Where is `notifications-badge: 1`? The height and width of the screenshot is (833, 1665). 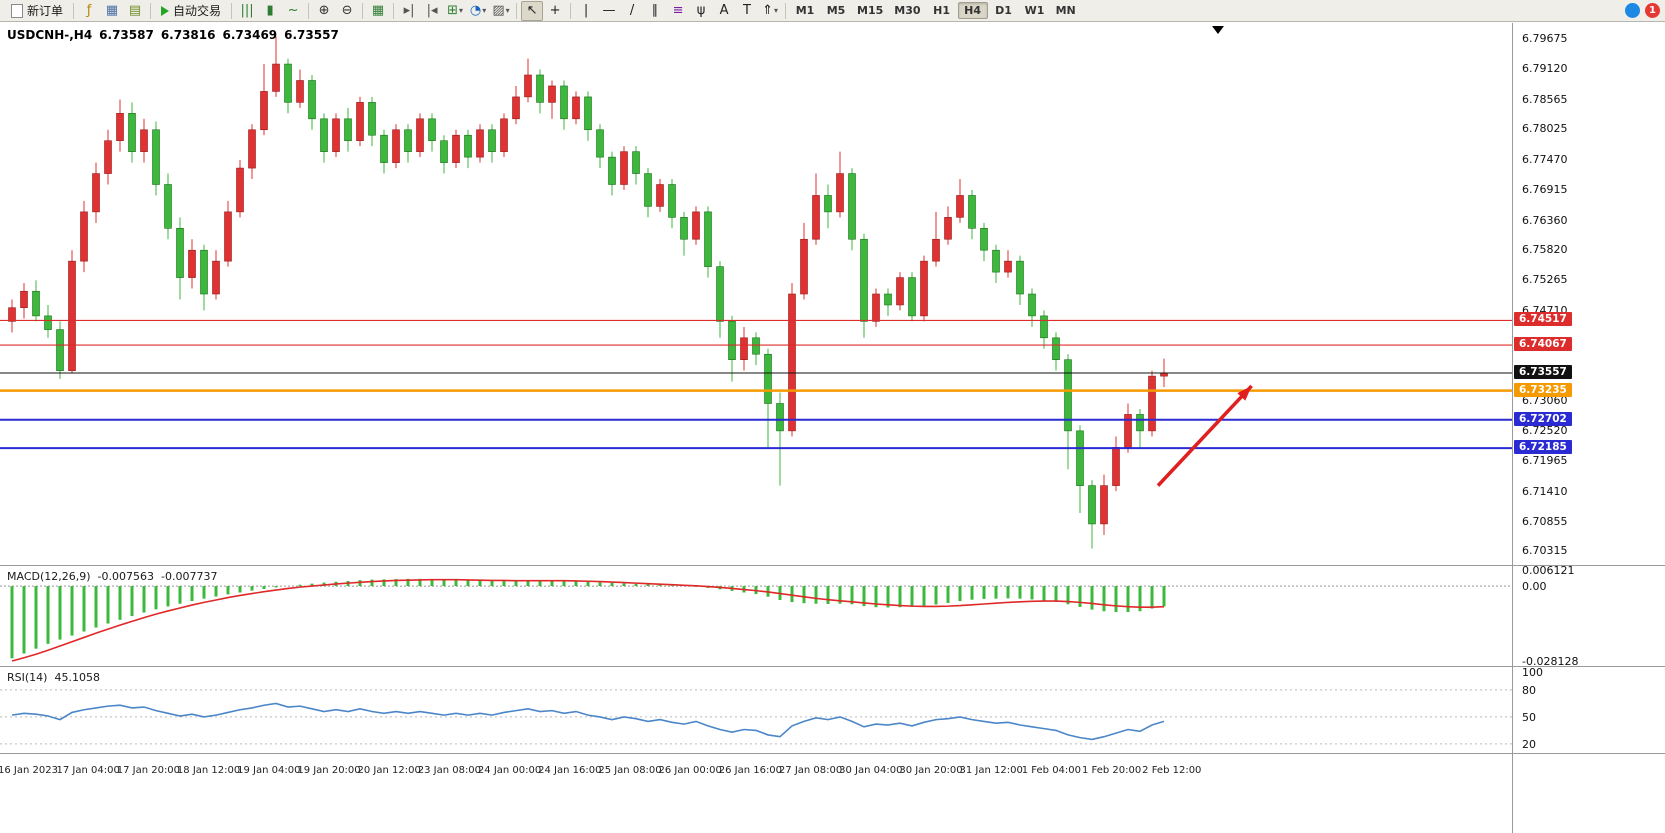 notifications-badge: 1 is located at coordinates (1652, 10).